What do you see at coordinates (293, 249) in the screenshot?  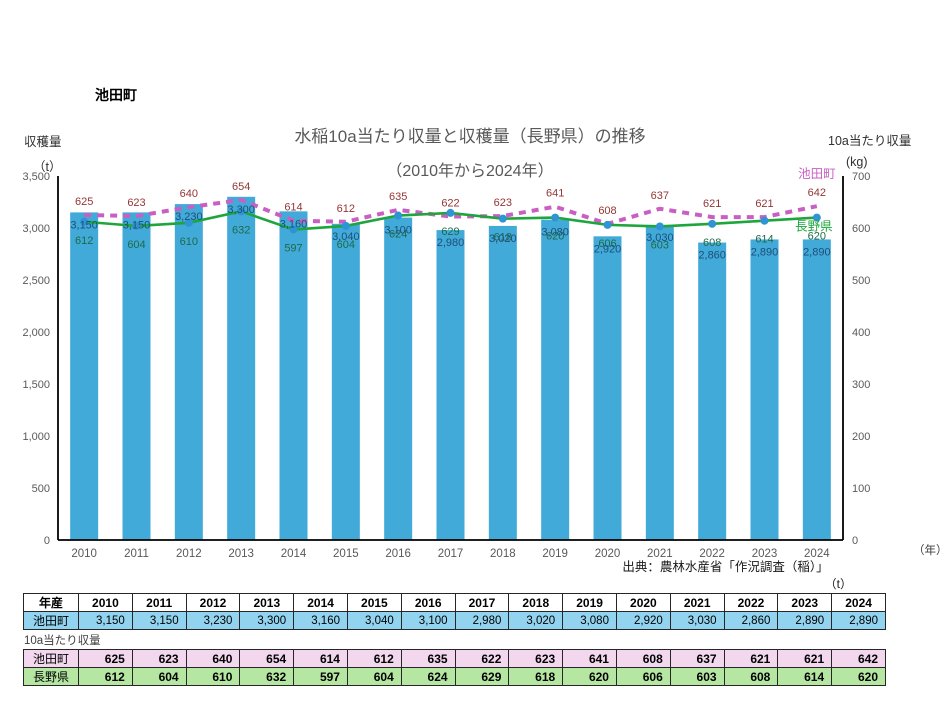 I see `nagano-value-label: 597` at bounding box center [293, 249].